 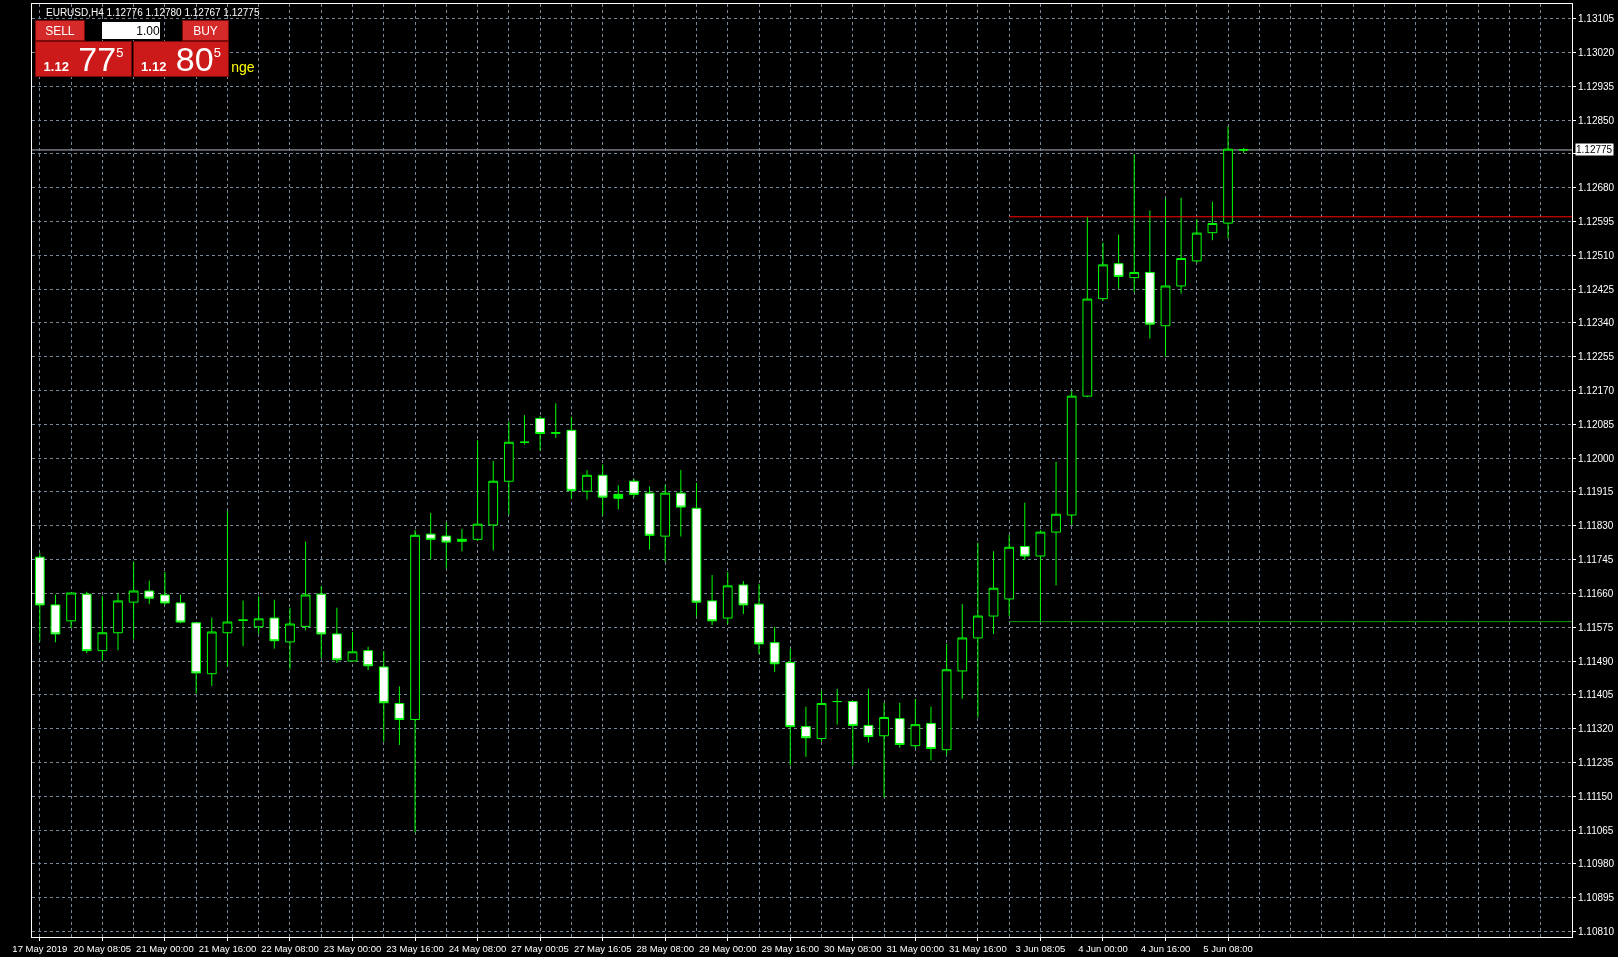 What do you see at coordinates (1103, 949) in the screenshot?
I see `x-tick-label: 4 Jun 00:00` at bounding box center [1103, 949].